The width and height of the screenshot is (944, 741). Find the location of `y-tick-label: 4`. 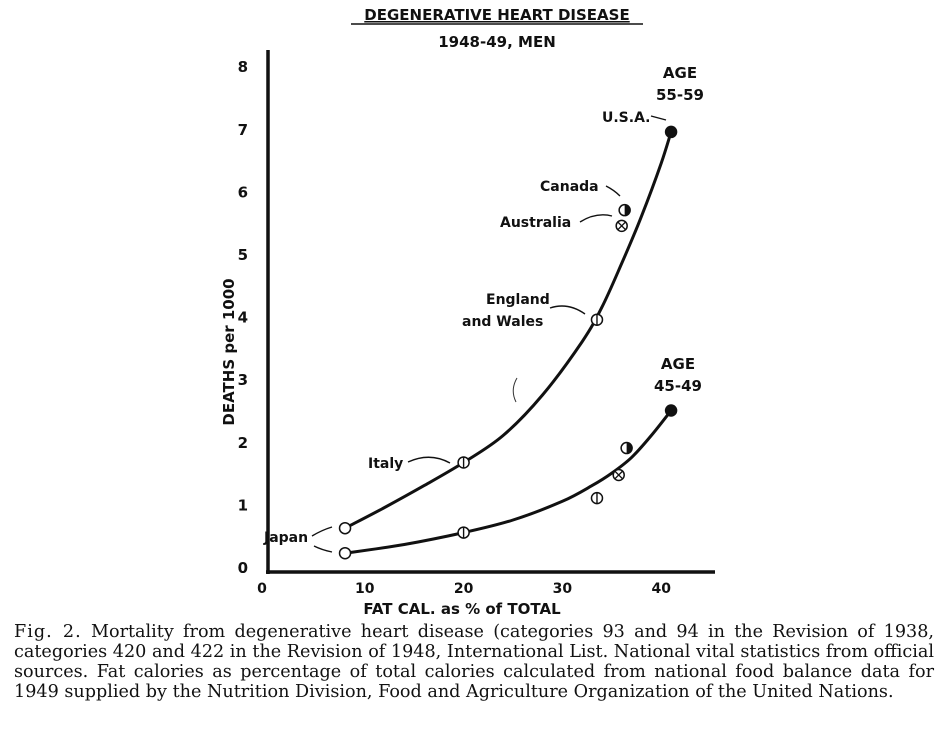

y-tick-label: 4 is located at coordinates (243, 318).